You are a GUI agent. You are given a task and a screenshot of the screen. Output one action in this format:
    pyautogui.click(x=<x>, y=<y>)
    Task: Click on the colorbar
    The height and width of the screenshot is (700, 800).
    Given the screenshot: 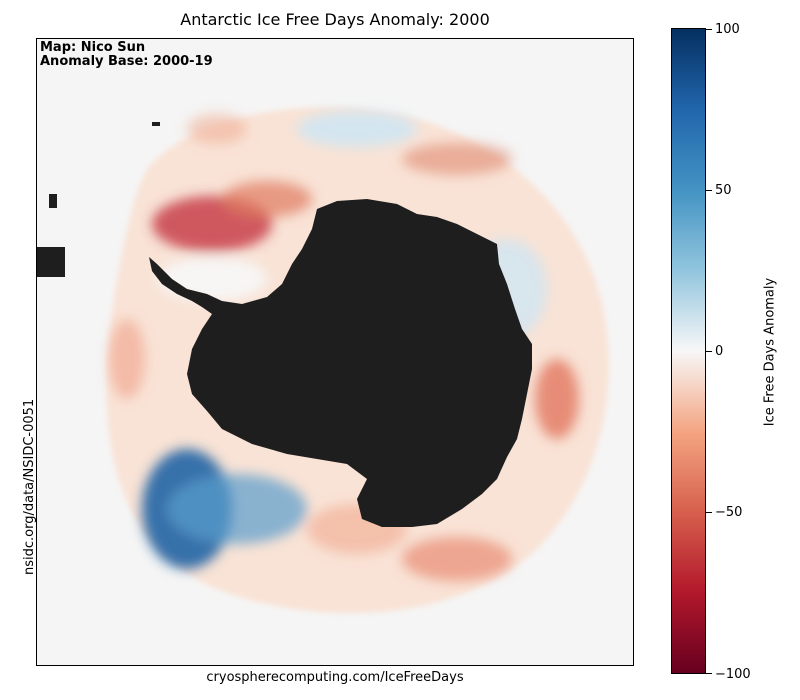 What is the action you would take?
    pyautogui.click(x=688, y=351)
    